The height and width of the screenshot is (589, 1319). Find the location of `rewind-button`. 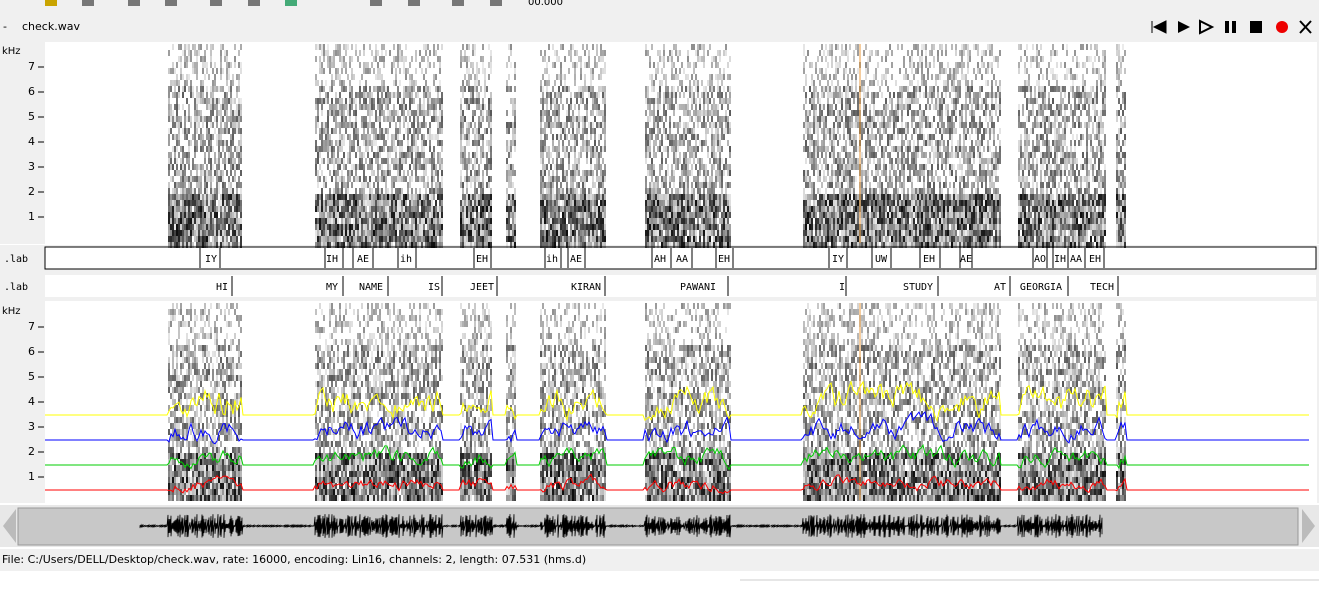

rewind-button is located at coordinates (1159, 27).